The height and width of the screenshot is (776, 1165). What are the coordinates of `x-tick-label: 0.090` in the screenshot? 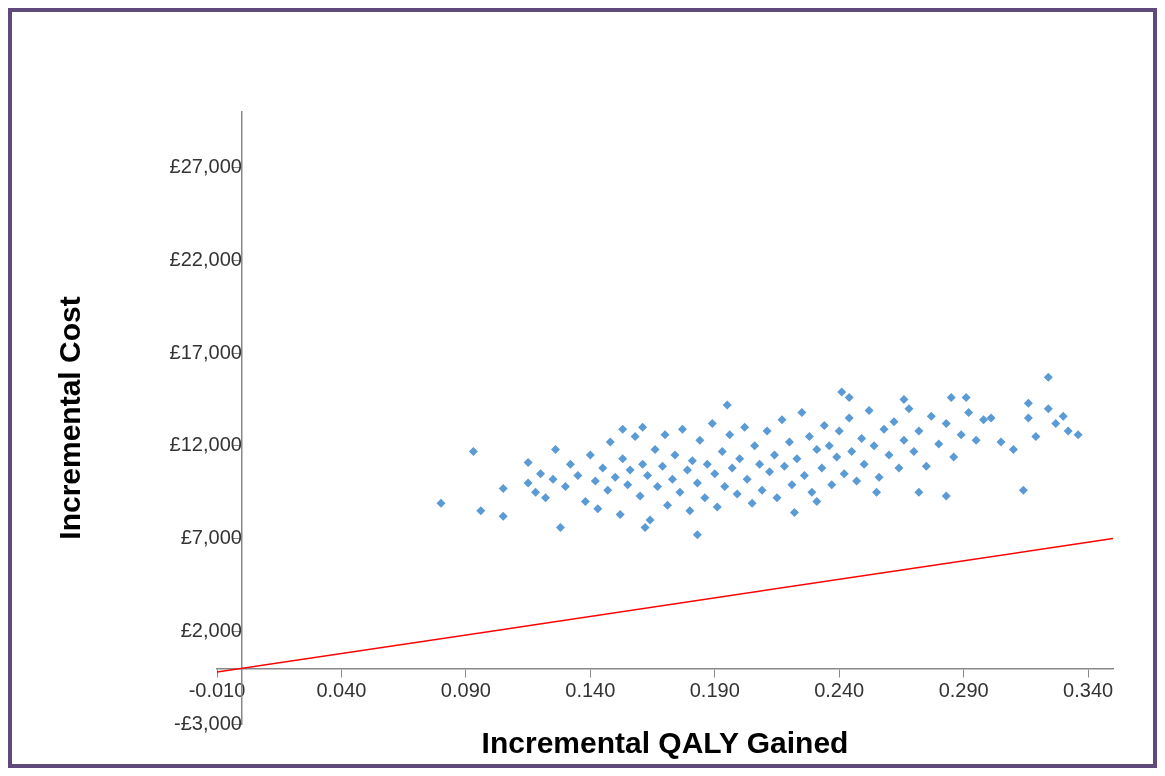 It's located at (465, 689).